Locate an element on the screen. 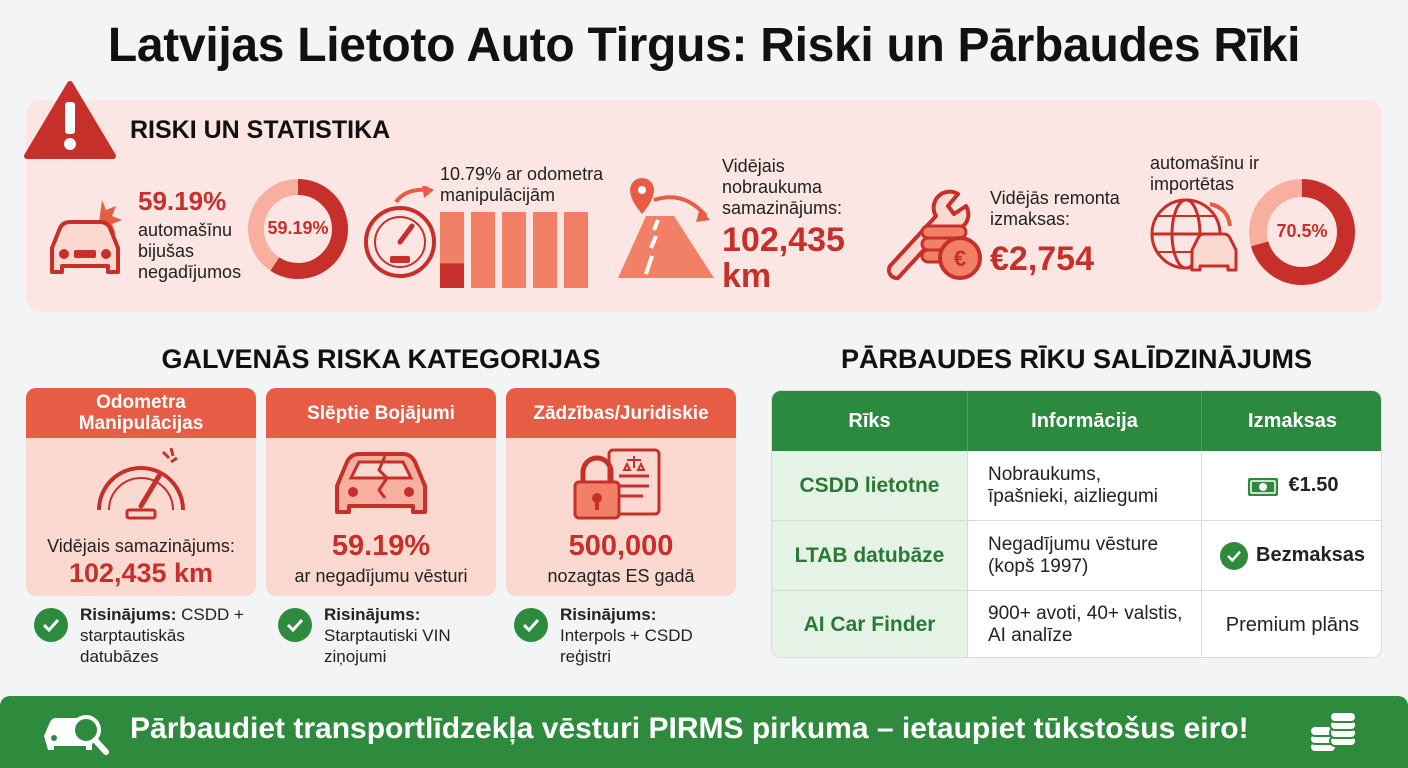 The height and width of the screenshot is (768, 1408). tool-cost: €1.50 is located at coordinates (1291, 486).